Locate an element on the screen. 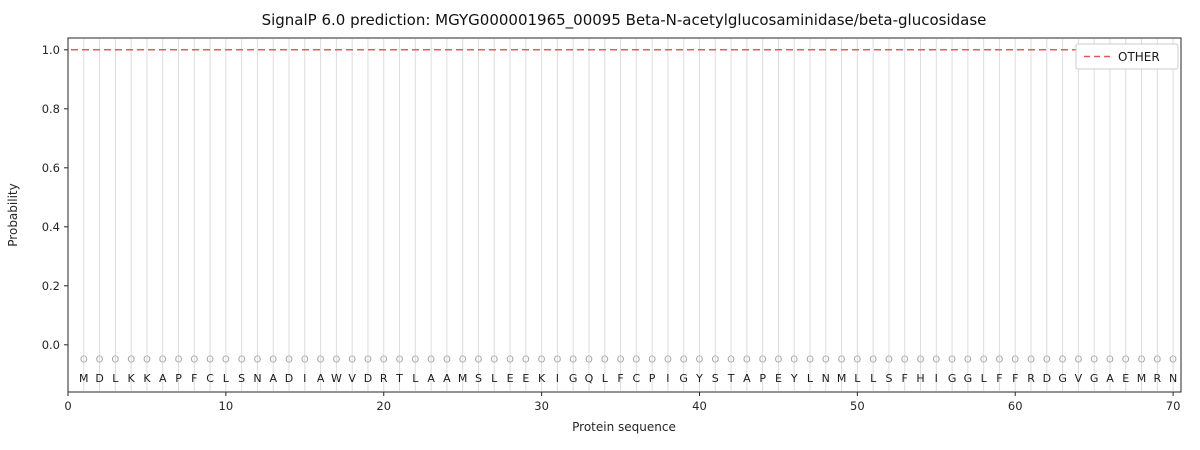 Image resolution: width=1200 pixels, height=450 pixels. residue-letter: R is located at coordinates (384, 378).